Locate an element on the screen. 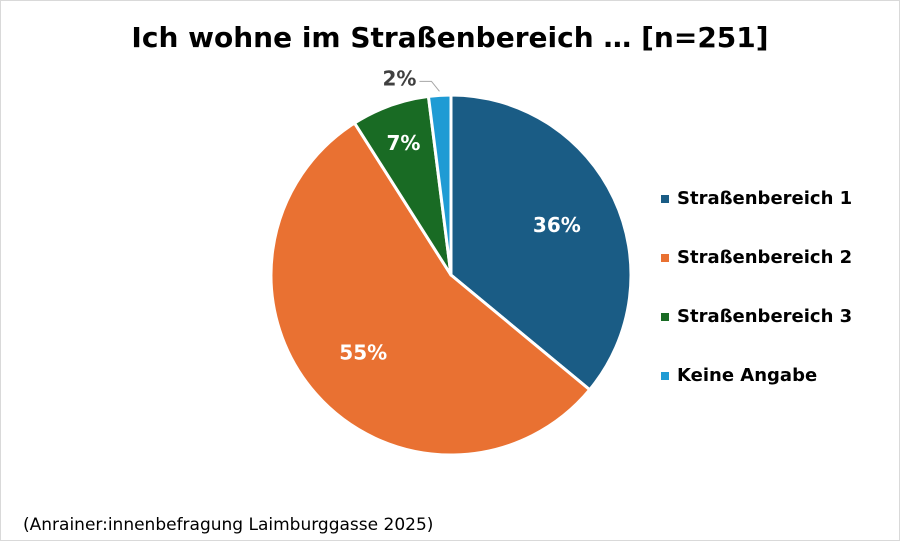 The width and height of the screenshot is (900, 541). legend-item: Straßenbereich 1 is located at coordinates (756, 198).